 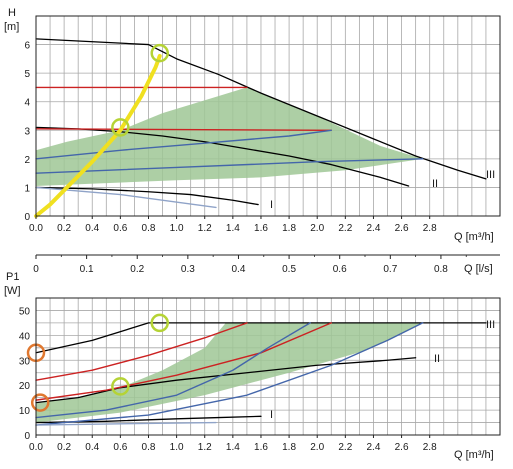 I want to click on head-x-tick-label: 2.6, so click(x=402, y=228).